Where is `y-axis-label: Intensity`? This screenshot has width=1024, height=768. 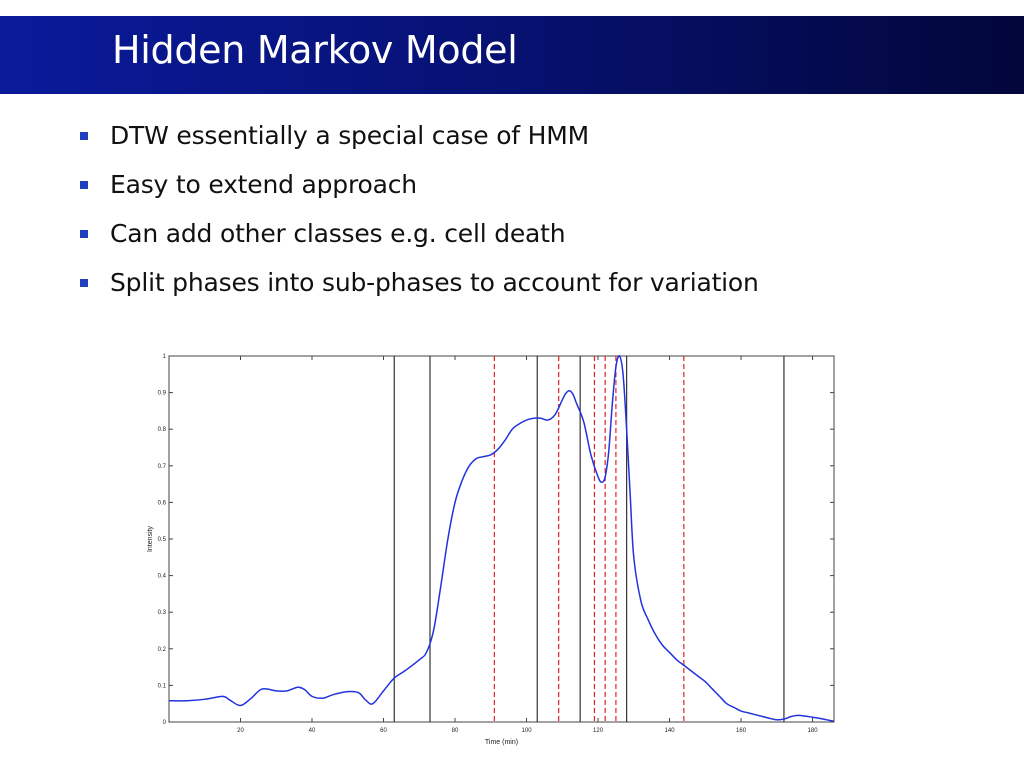
y-axis-label: Intensity is located at coordinates (150, 538).